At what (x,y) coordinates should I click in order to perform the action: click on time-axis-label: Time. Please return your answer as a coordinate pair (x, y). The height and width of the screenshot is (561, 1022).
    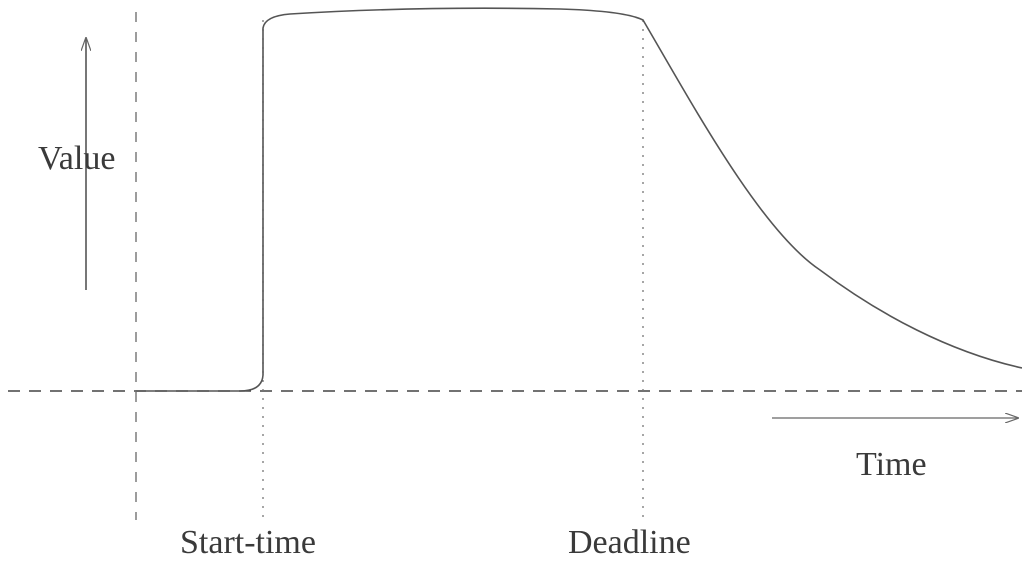
    Looking at the image, I should click on (891, 464).